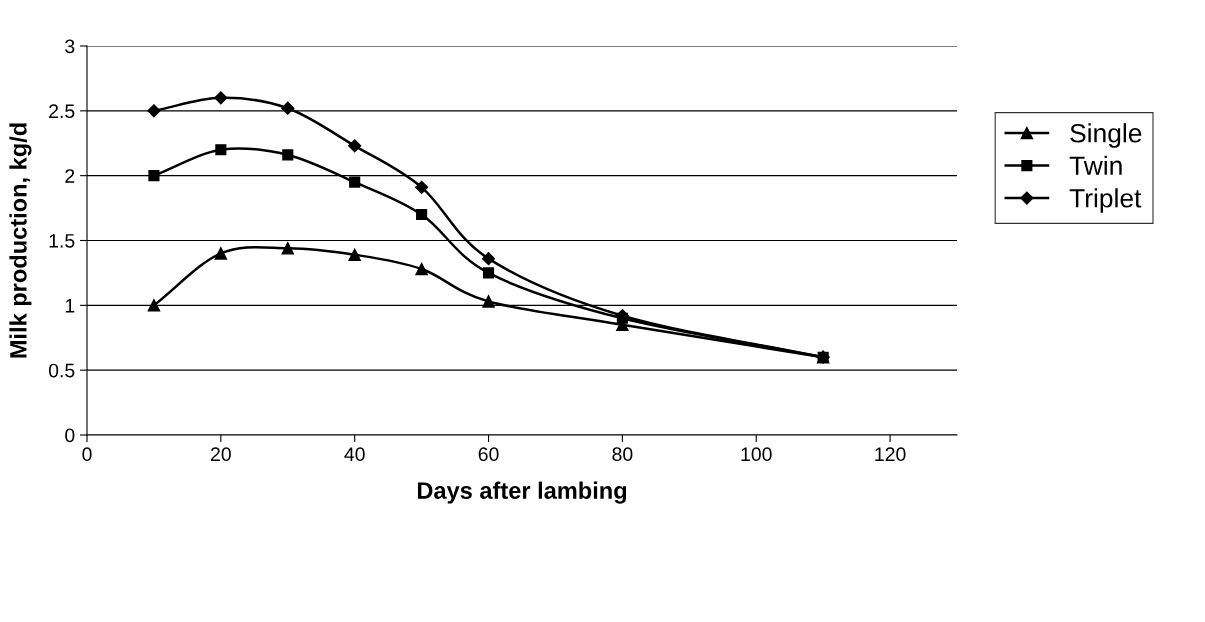 The height and width of the screenshot is (622, 1205). What do you see at coordinates (890, 454) in the screenshot?
I see `x-tick-label: 120` at bounding box center [890, 454].